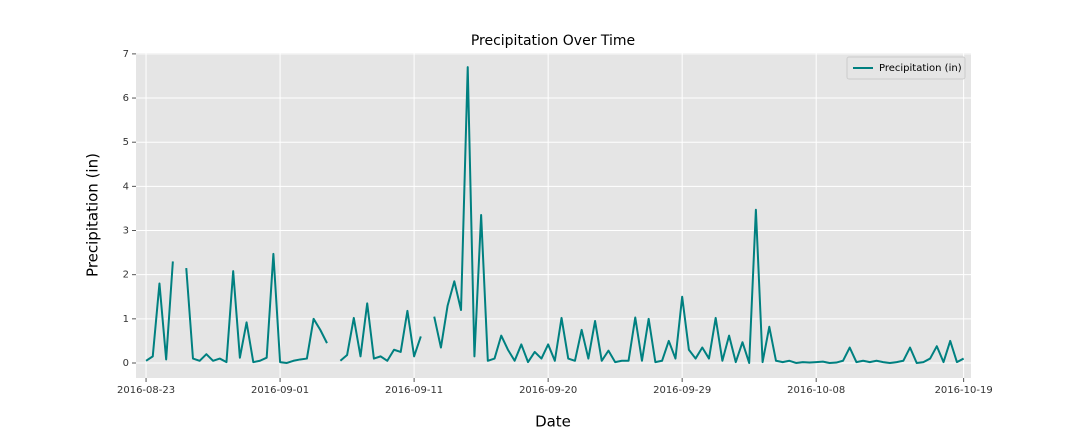 Image resolution: width=1080 pixels, height=436 pixels. I want to click on y-tick-label: 3, so click(126, 231).